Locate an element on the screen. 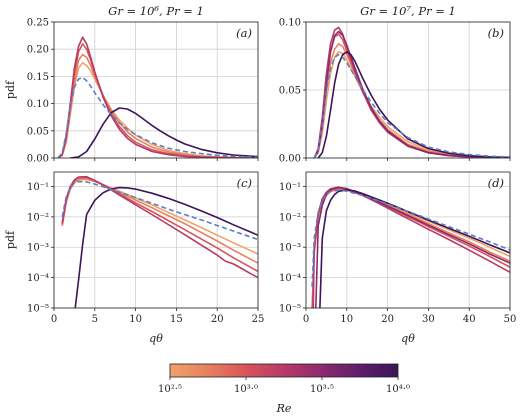  axes-frame-d is located at coordinates (408, 240).